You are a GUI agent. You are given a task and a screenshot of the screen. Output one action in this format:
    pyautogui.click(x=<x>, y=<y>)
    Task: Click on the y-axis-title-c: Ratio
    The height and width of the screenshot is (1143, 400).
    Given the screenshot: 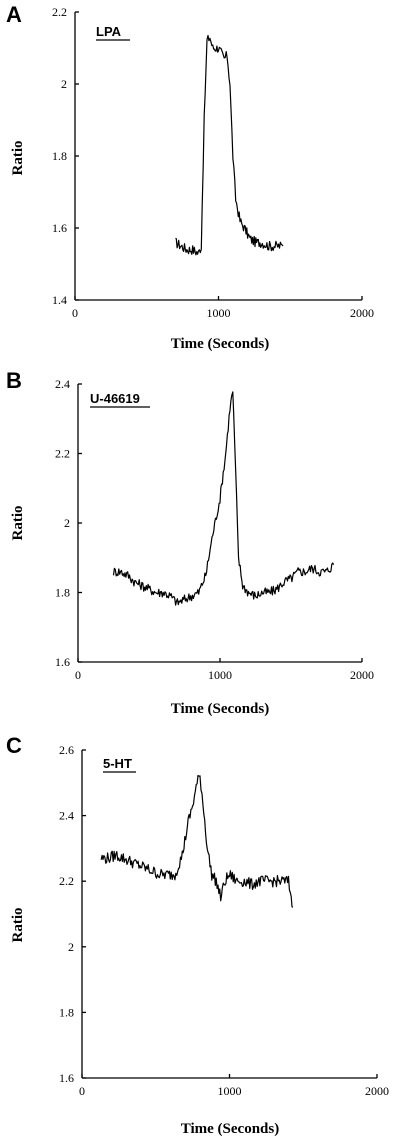 What is the action you would take?
    pyautogui.click(x=18, y=925)
    